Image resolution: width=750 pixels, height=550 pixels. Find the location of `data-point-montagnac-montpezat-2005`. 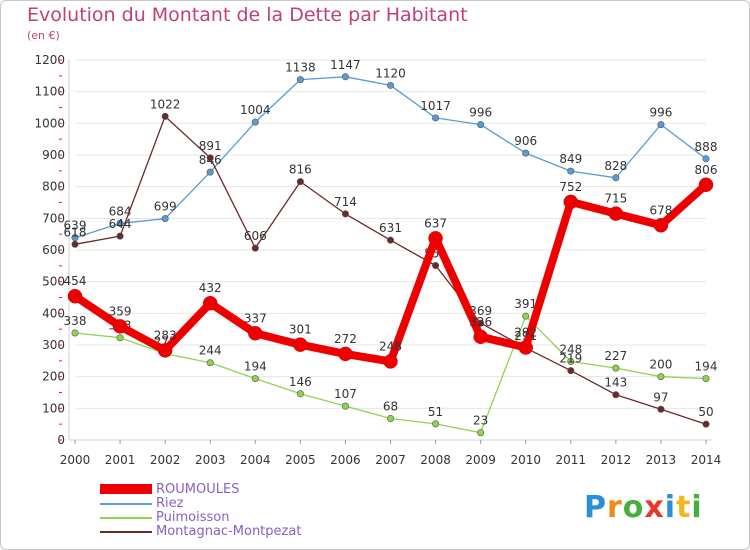

data-point-montagnac-montpezat-2005 is located at coordinates (300, 182).